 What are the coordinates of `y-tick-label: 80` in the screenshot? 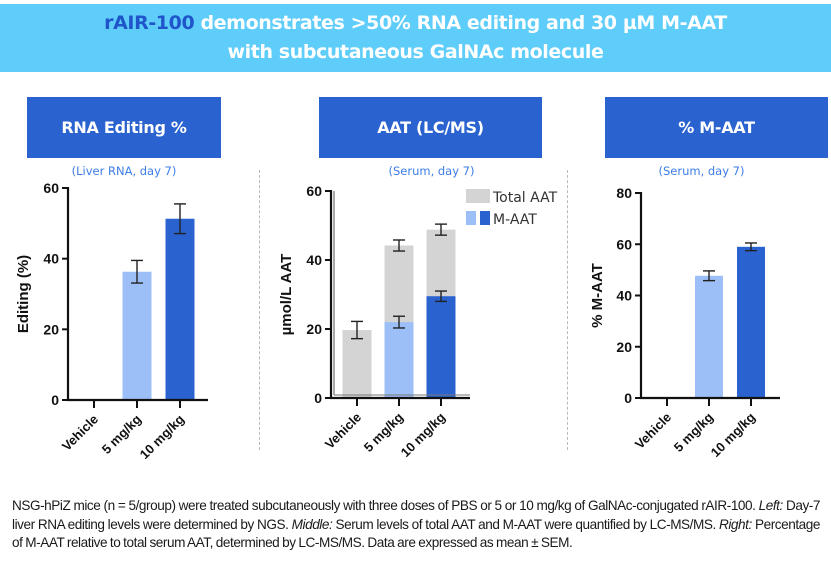 It's located at (624, 193).